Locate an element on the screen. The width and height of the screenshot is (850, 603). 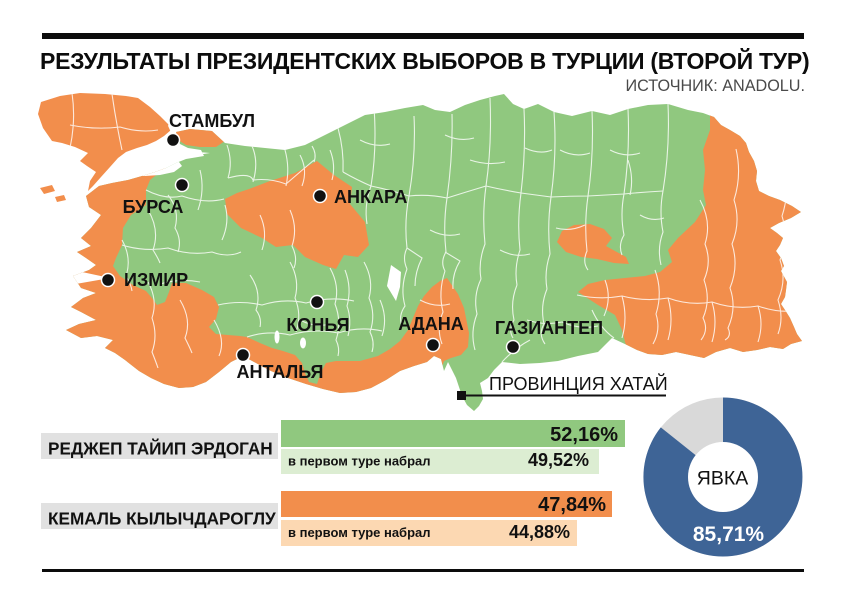
svg-text: ИСТОЧНИК: ANADOLU. is located at coordinates (715, 86).